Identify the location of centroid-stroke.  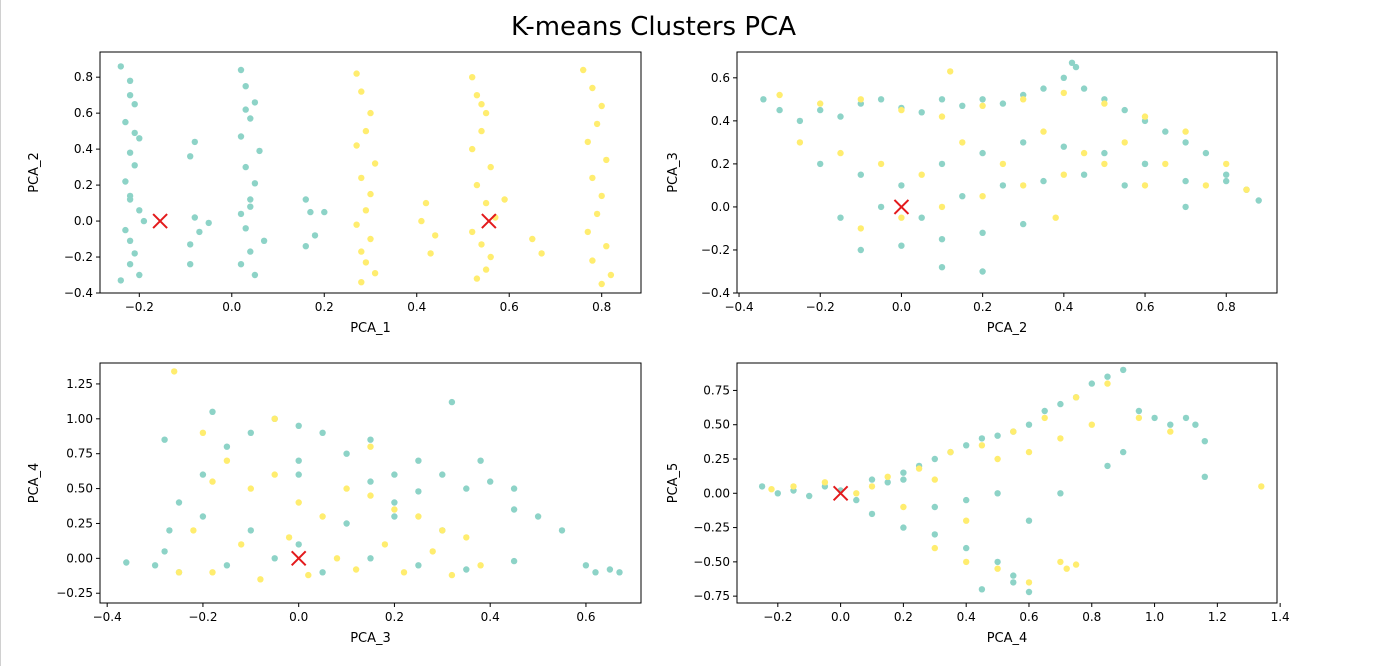
(489, 221).